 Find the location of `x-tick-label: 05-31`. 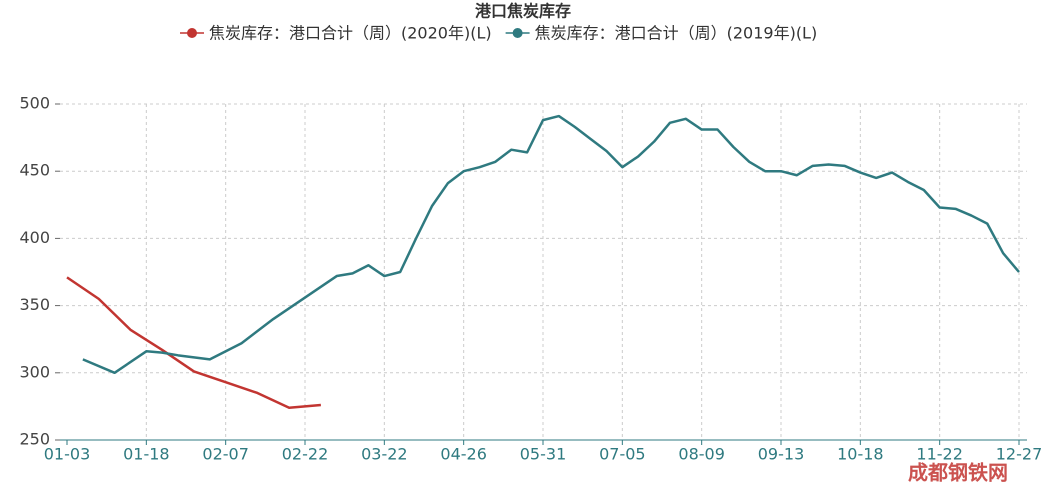

x-tick-label: 05-31 is located at coordinates (543, 454).